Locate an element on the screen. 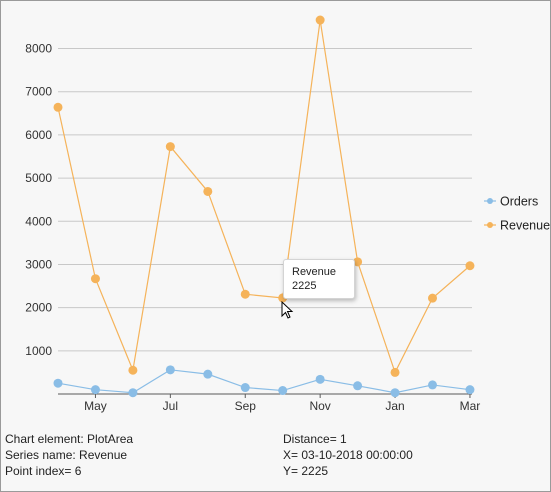 The width and height of the screenshot is (551, 492). y-tick-label: 3000 is located at coordinates (38, 264).